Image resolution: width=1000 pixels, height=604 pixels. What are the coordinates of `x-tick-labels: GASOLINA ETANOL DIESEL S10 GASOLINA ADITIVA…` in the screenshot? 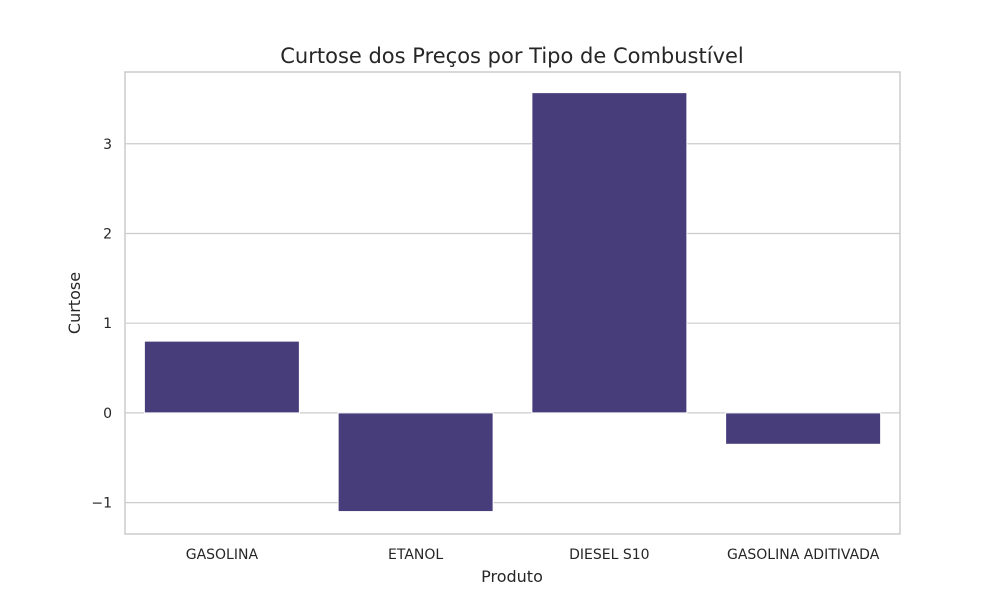 It's located at (533, 555).